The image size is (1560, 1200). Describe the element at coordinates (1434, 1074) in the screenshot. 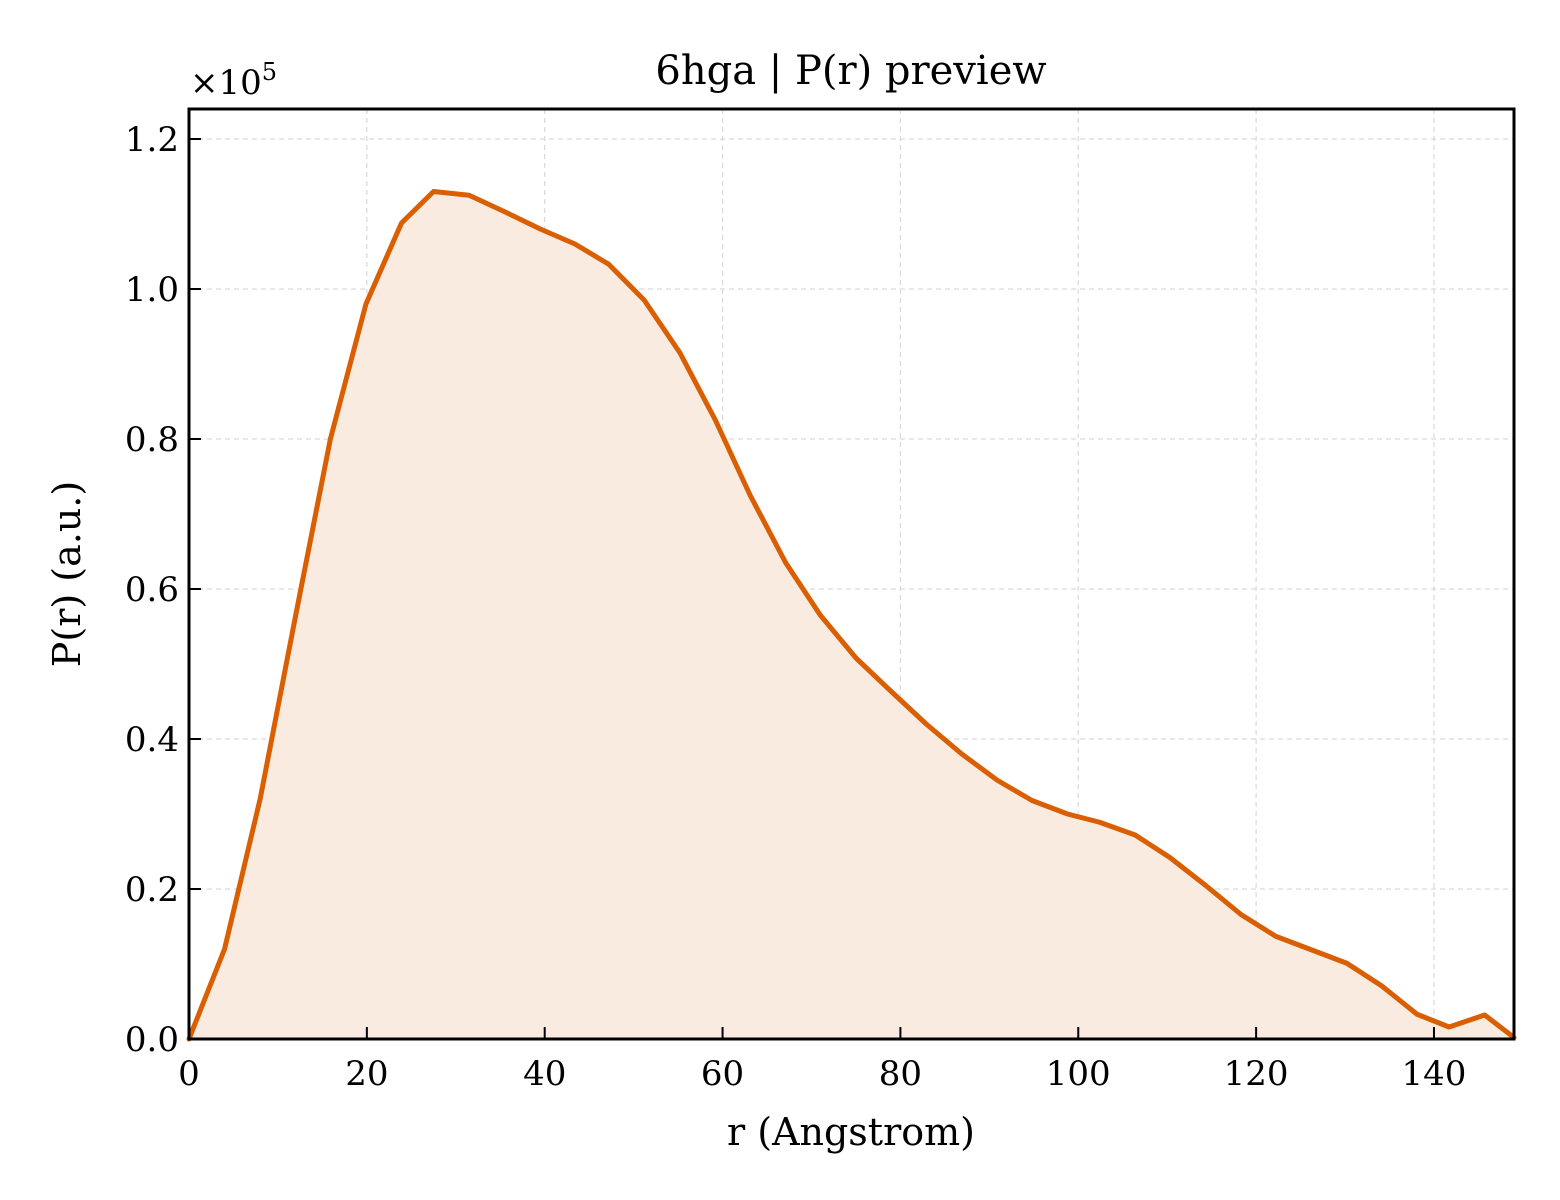

I see `x-tick-label: 140` at that location.